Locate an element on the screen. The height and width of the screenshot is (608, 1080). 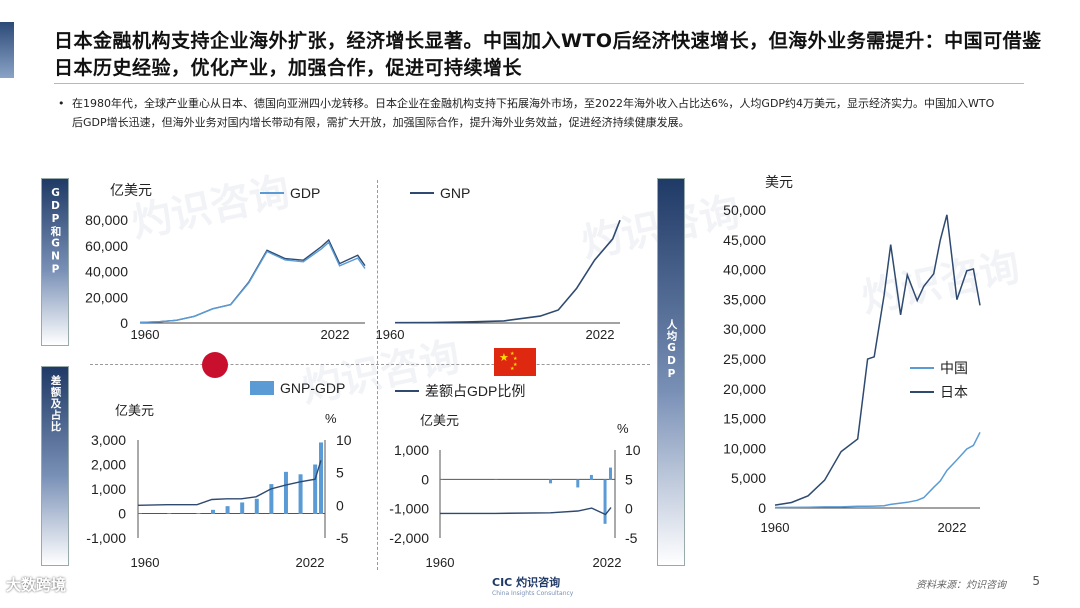
side-tab-label: 人均GDP is located at coordinates (671, 350).